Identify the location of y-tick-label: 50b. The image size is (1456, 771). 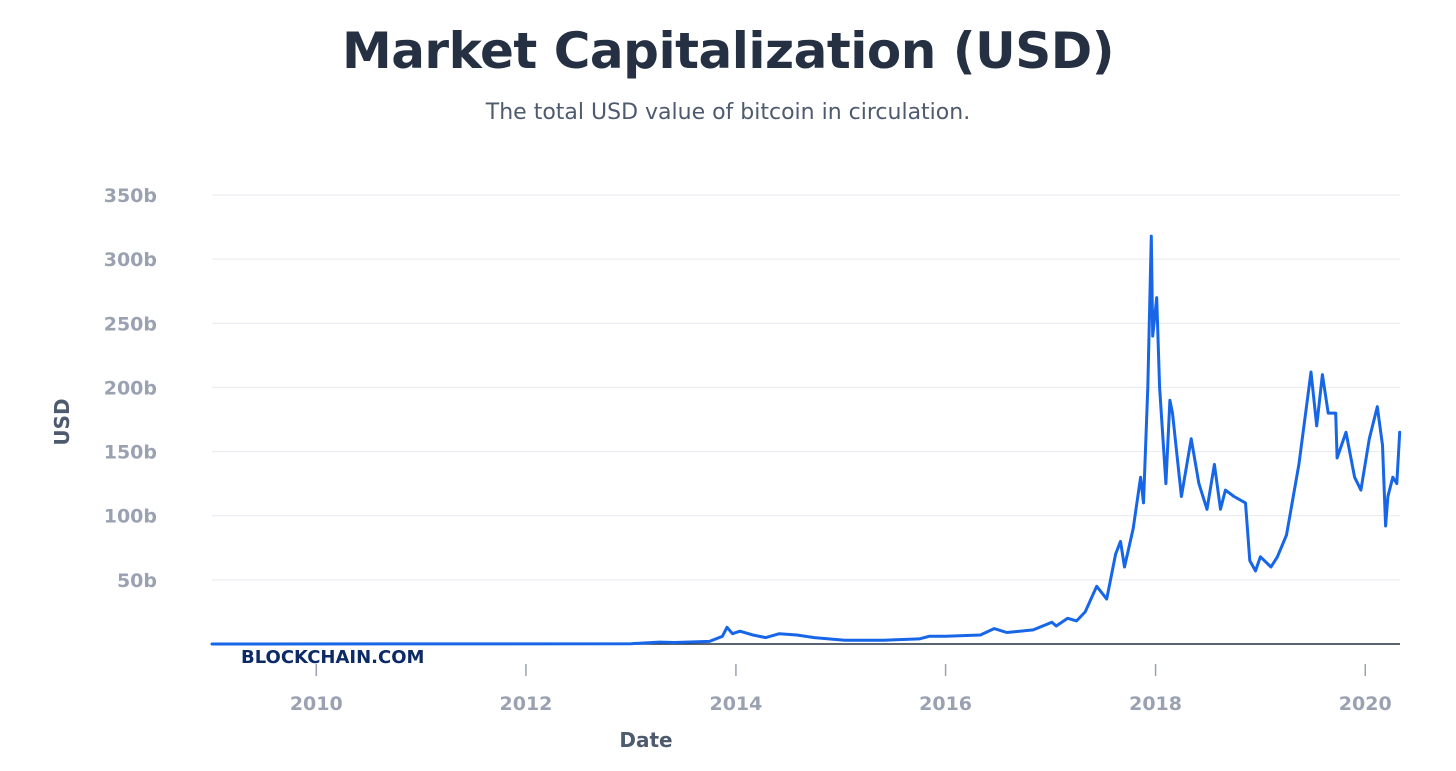
(137, 581).